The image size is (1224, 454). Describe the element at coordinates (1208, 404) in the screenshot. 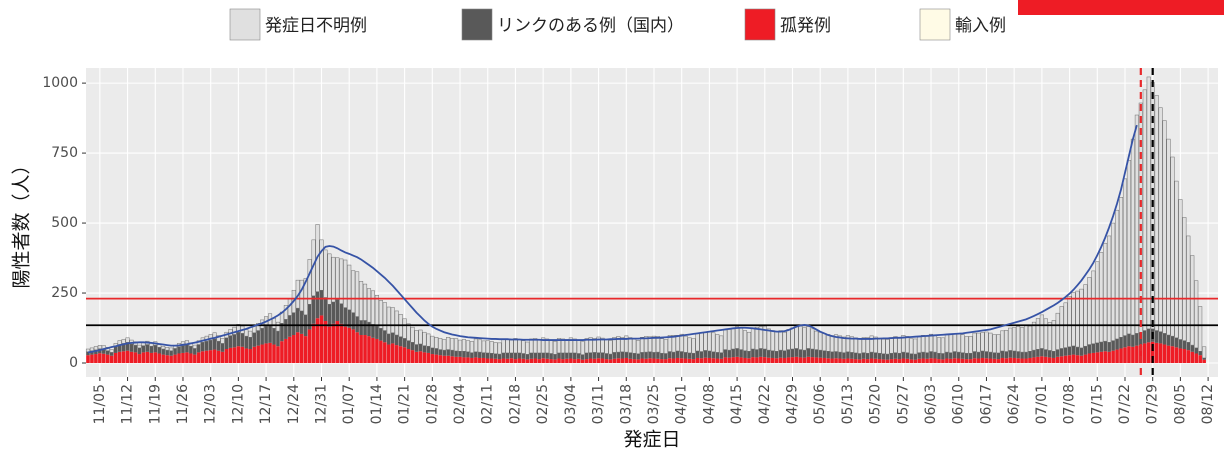

I see `x-tick-label: 08/12` at that location.